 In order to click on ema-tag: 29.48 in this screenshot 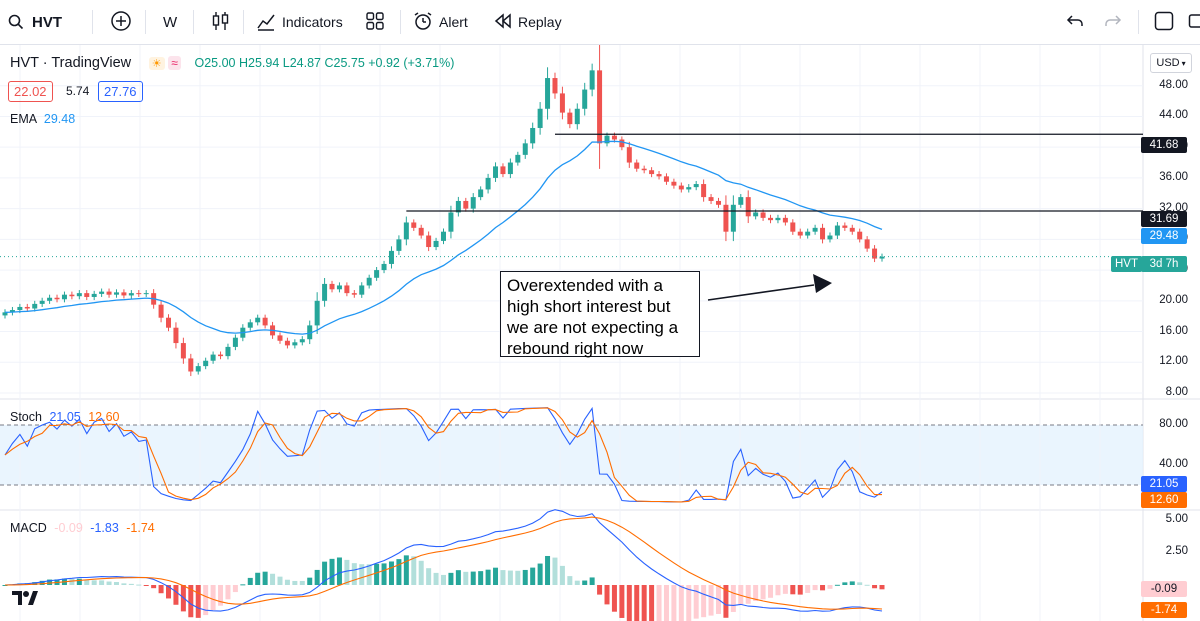, I will do `click(1164, 236)`.